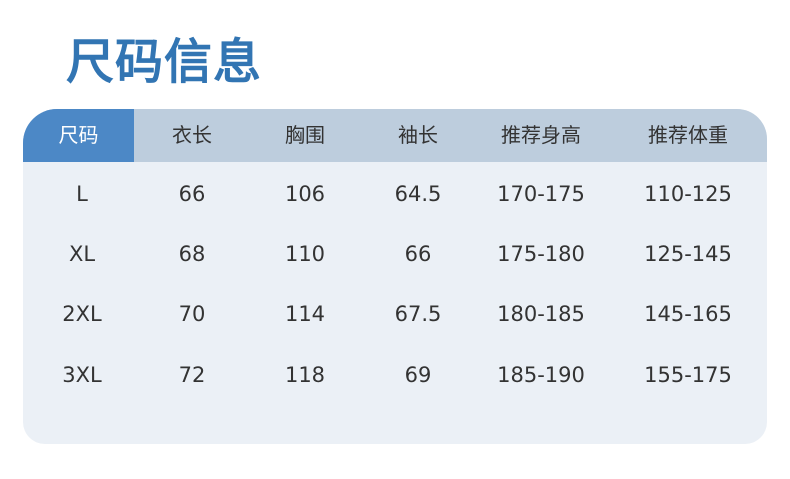  I want to click on table-cell: 185-190, so click(541, 375).